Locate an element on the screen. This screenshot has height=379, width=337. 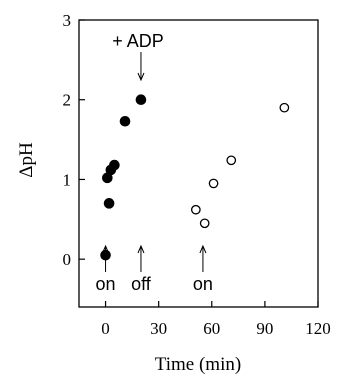
x-tick-label: 60 is located at coordinates (211, 328).